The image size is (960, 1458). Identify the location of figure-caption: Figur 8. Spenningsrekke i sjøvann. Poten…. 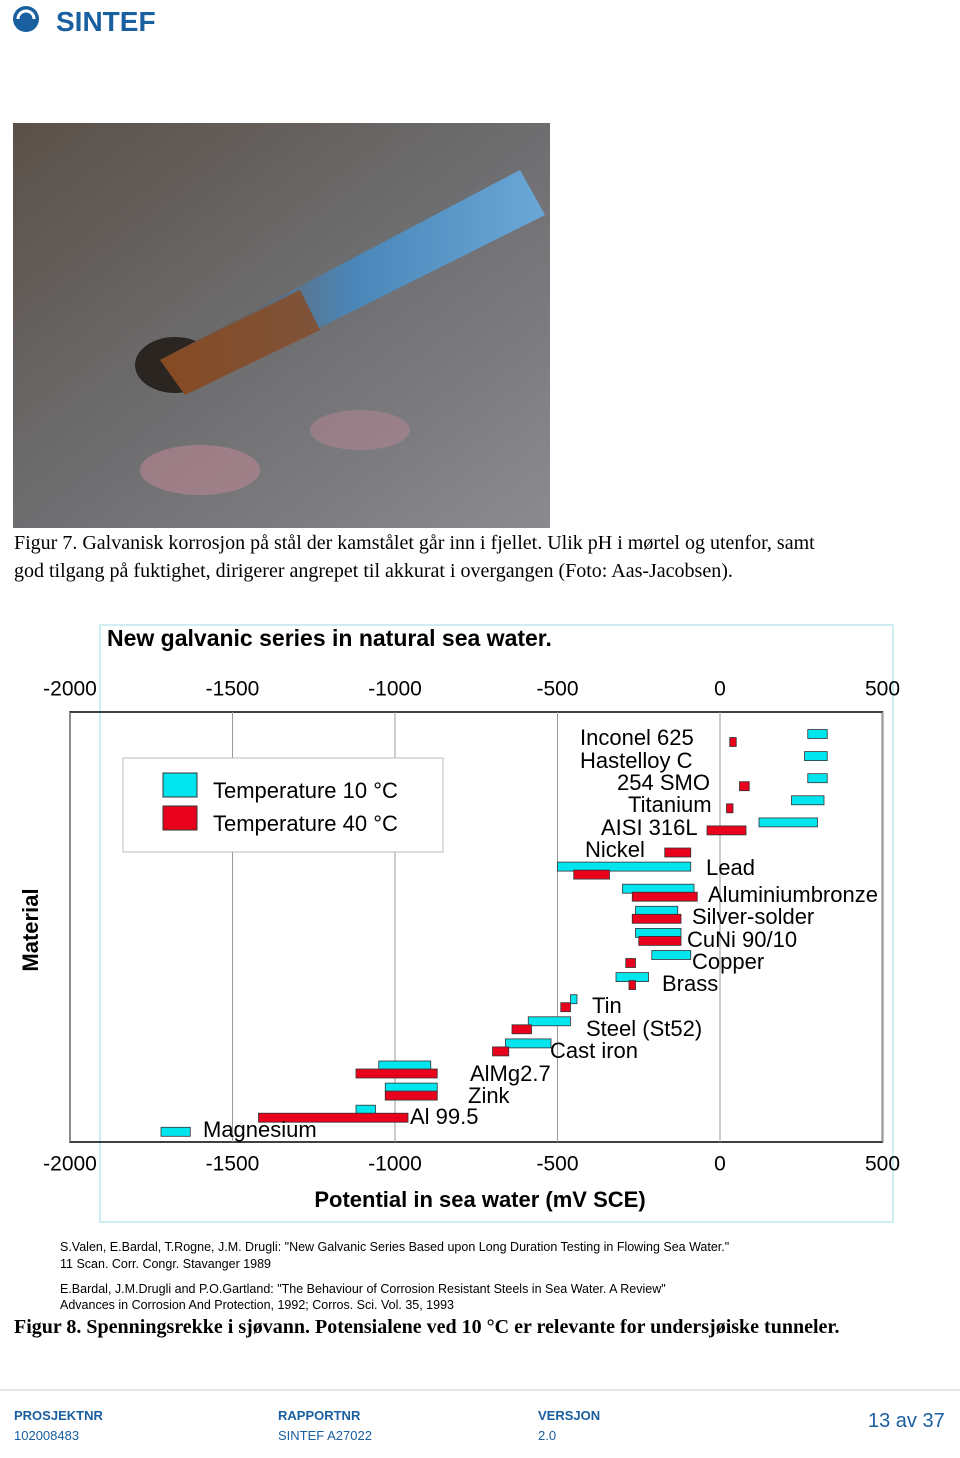
(427, 1327).